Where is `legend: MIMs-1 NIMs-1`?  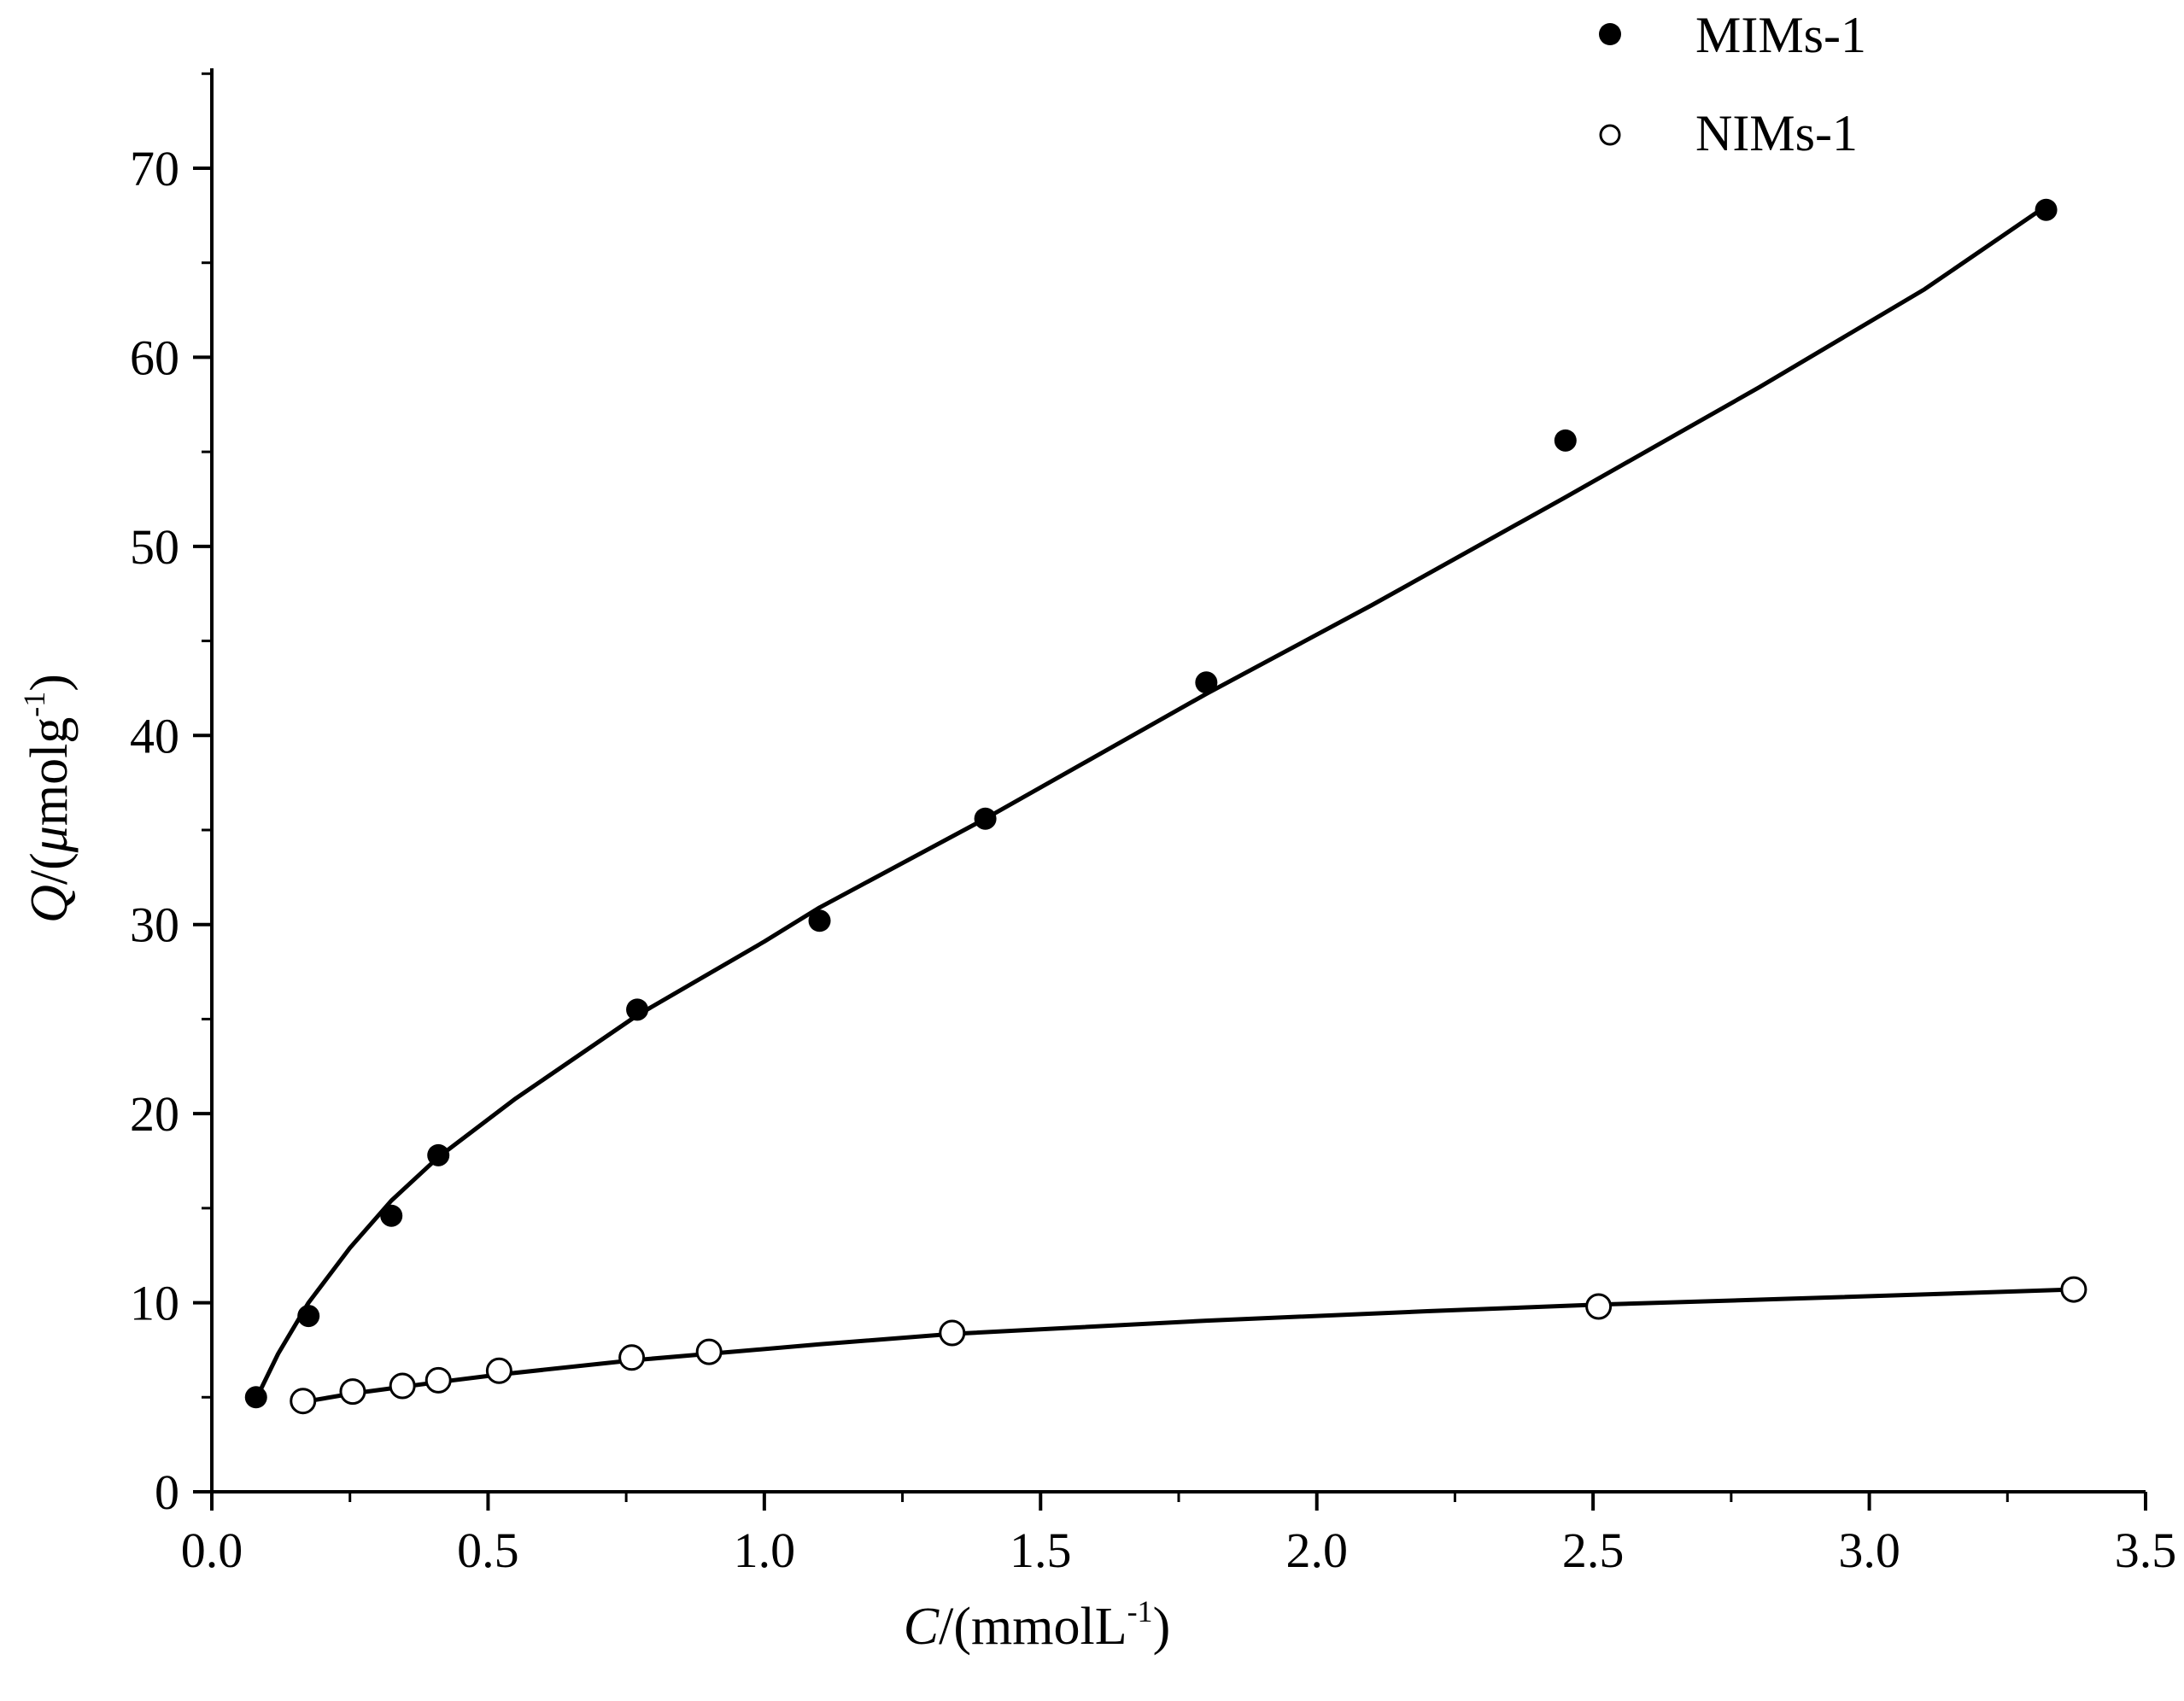
legend: MIMs-1 NIMs-1 is located at coordinates (1732, 84).